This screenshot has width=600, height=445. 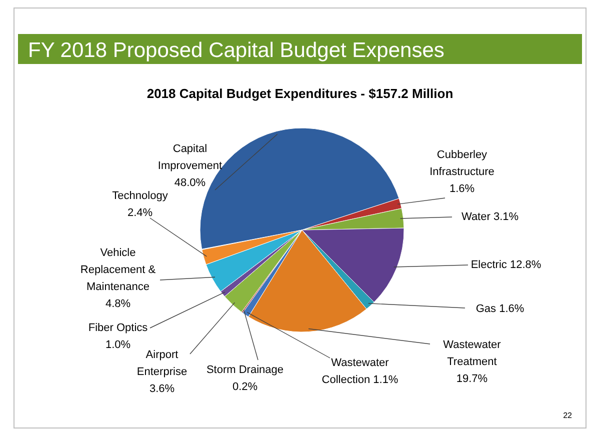 I want to click on slice-label: Wastewater Collection 1.1%, so click(x=360, y=371).